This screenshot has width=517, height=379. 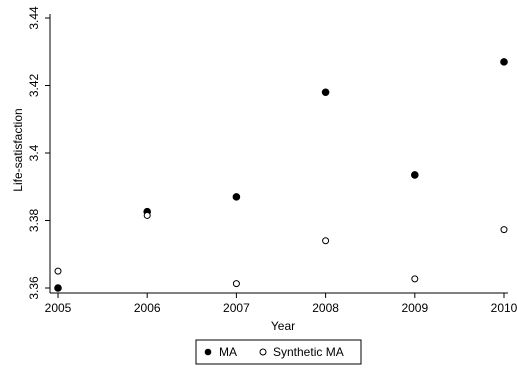 I want to click on y-tick-labels: 3.36 3.38 3.4 3.42 3.44, so click(x=34, y=153).